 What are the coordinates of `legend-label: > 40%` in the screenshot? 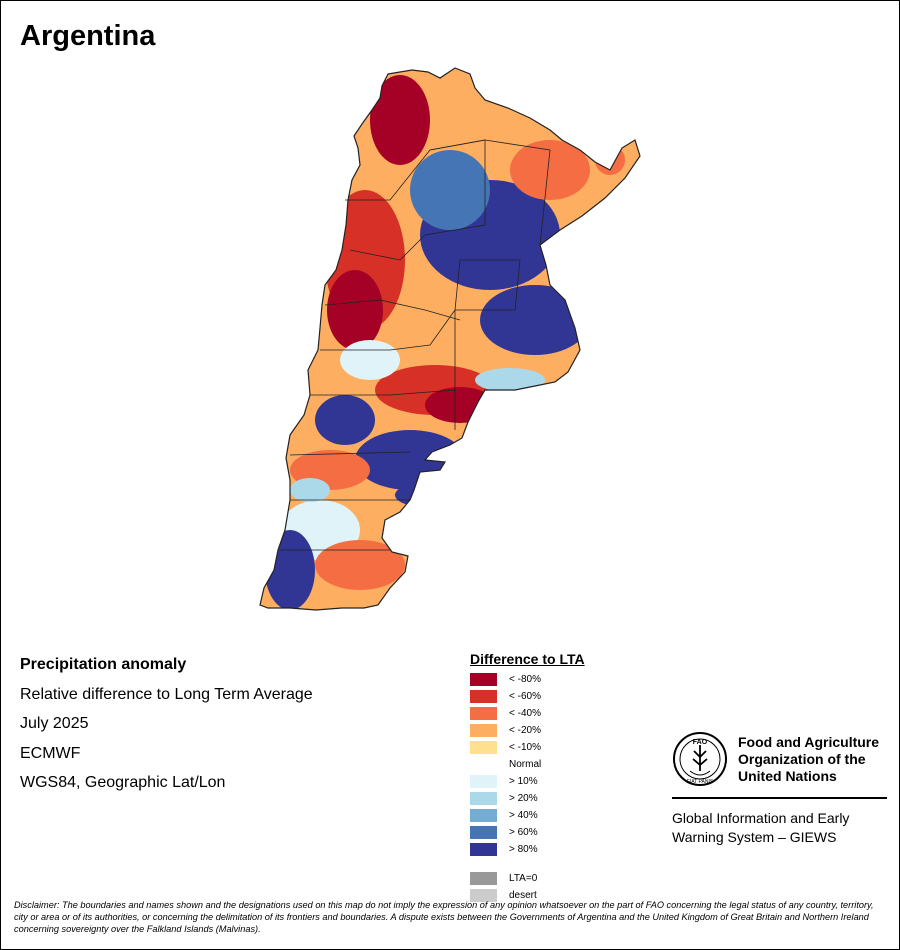 It's located at (523, 815).